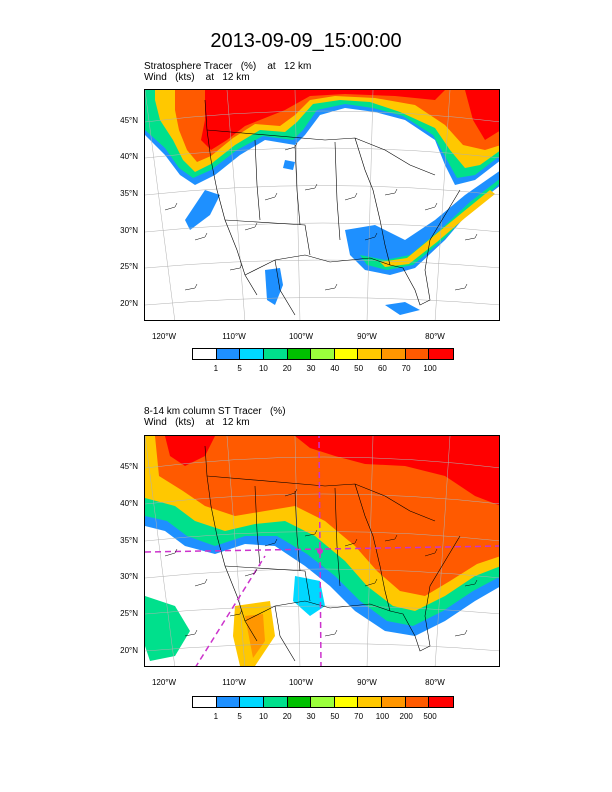 The width and height of the screenshot is (612, 792). What do you see at coordinates (129, 466) in the screenshot?
I see `panel2-lat-label-45: 45°N` at bounding box center [129, 466].